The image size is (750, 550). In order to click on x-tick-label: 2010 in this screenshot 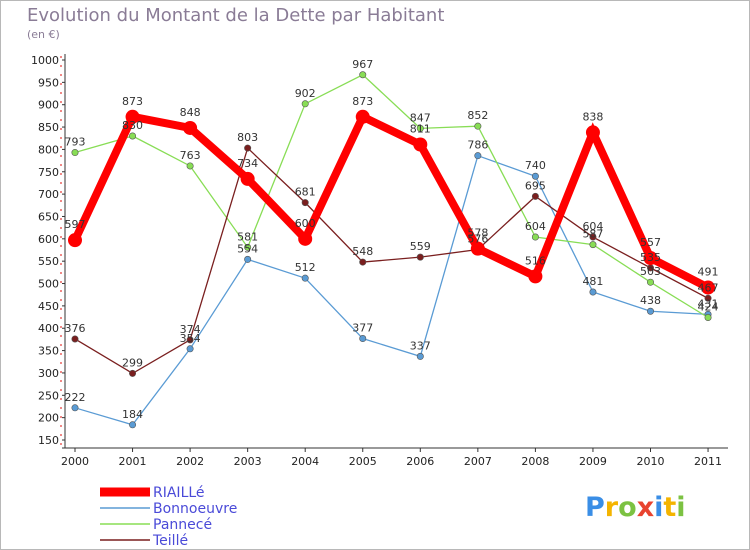, I will do `click(651, 461)`.